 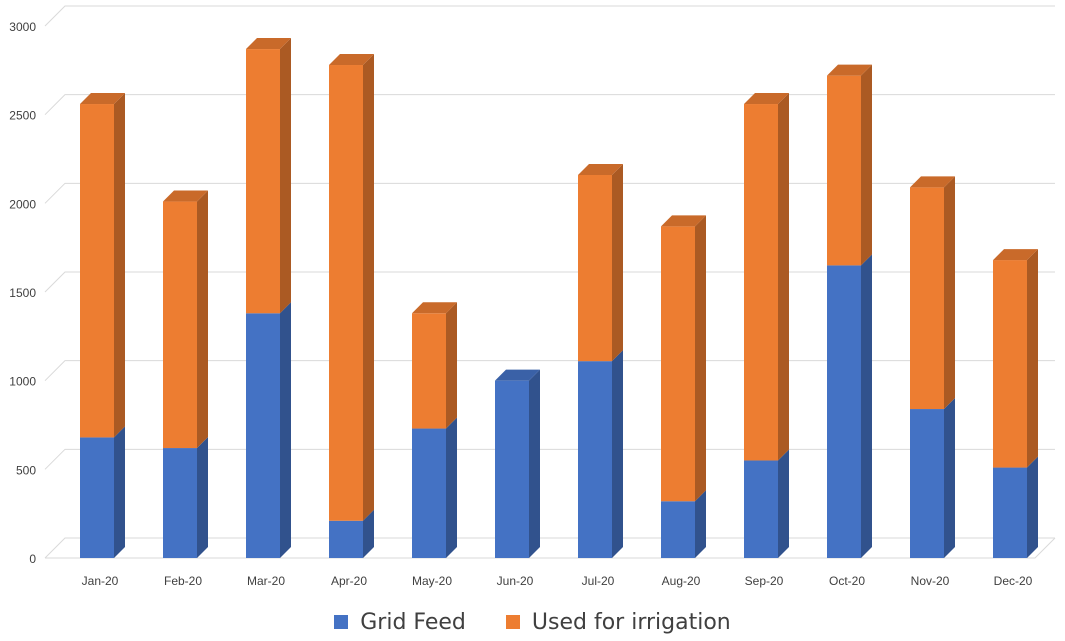 What do you see at coordinates (1013, 581) in the screenshot?
I see `x-tick-label: Dec-20` at bounding box center [1013, 581].